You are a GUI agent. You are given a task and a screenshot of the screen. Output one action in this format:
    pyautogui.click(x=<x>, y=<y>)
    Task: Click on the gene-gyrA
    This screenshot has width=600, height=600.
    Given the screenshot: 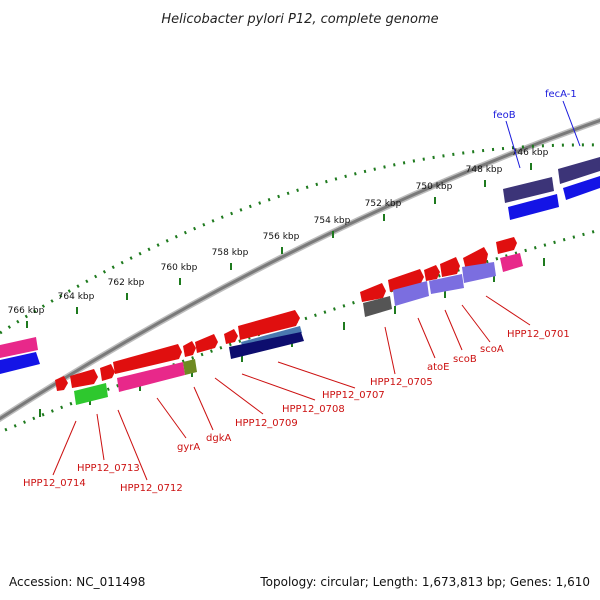 What is the action you would take?
    pyautogui.click(x=147, y=359)
    